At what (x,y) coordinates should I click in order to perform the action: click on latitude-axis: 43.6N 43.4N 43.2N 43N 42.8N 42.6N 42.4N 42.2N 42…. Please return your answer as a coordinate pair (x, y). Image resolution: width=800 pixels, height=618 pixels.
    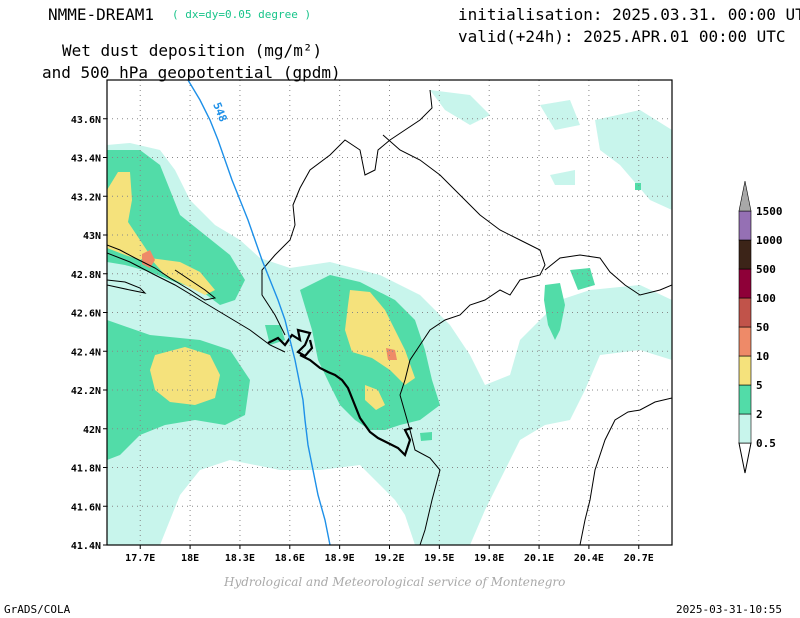
    Looking at the image, I should click on (89, 333).